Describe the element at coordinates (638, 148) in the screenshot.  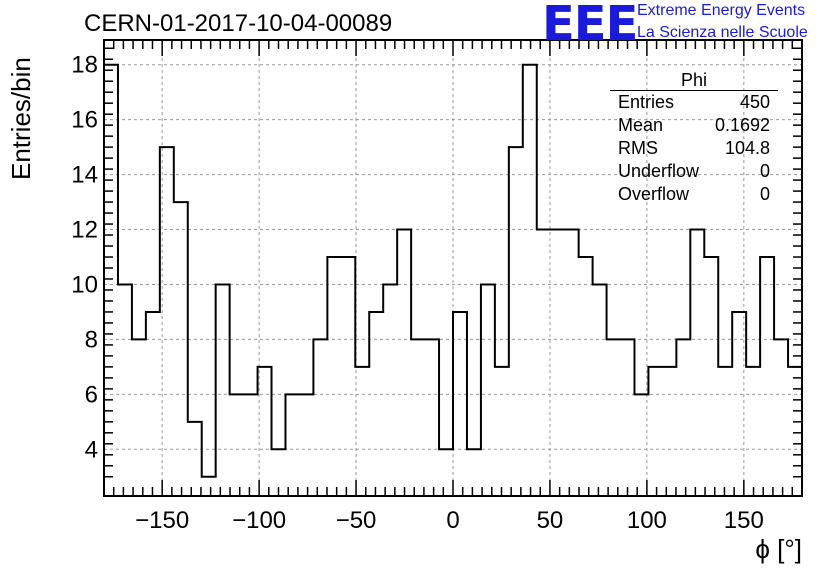
I see `stats-label: RMS` at that location.